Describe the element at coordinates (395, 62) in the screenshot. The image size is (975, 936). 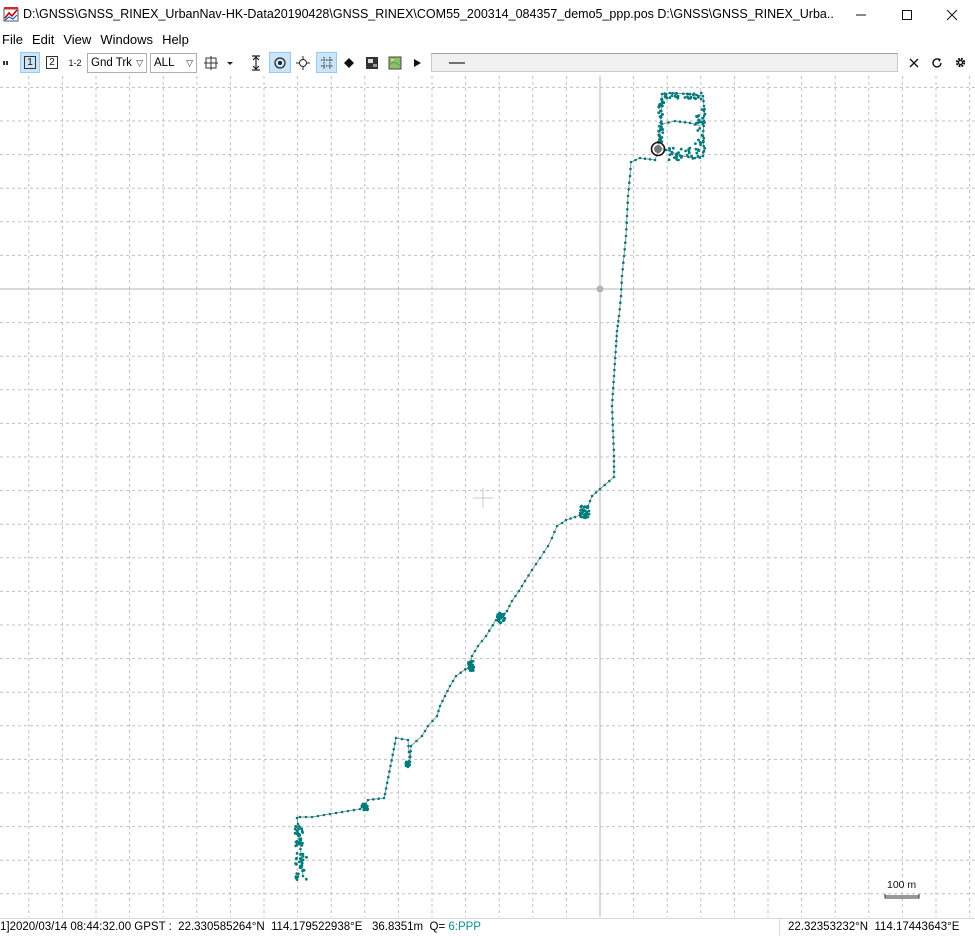
I see `show-gis-button` at that location.